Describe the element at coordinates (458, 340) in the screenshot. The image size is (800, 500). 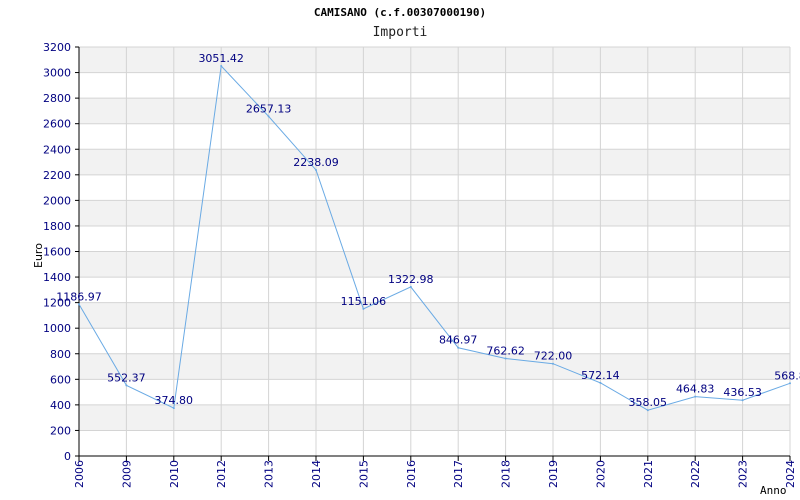
I see `data-label: 846.97` at that location.